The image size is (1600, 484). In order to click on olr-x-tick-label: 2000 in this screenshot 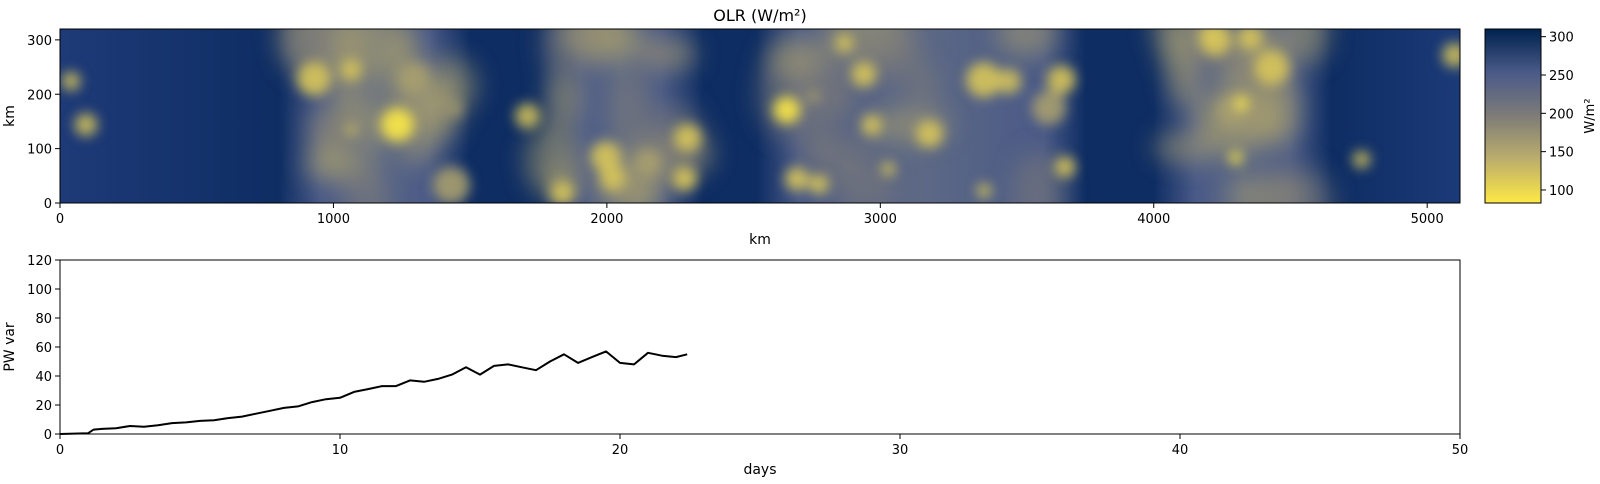, I will do `click(606, 219)`.